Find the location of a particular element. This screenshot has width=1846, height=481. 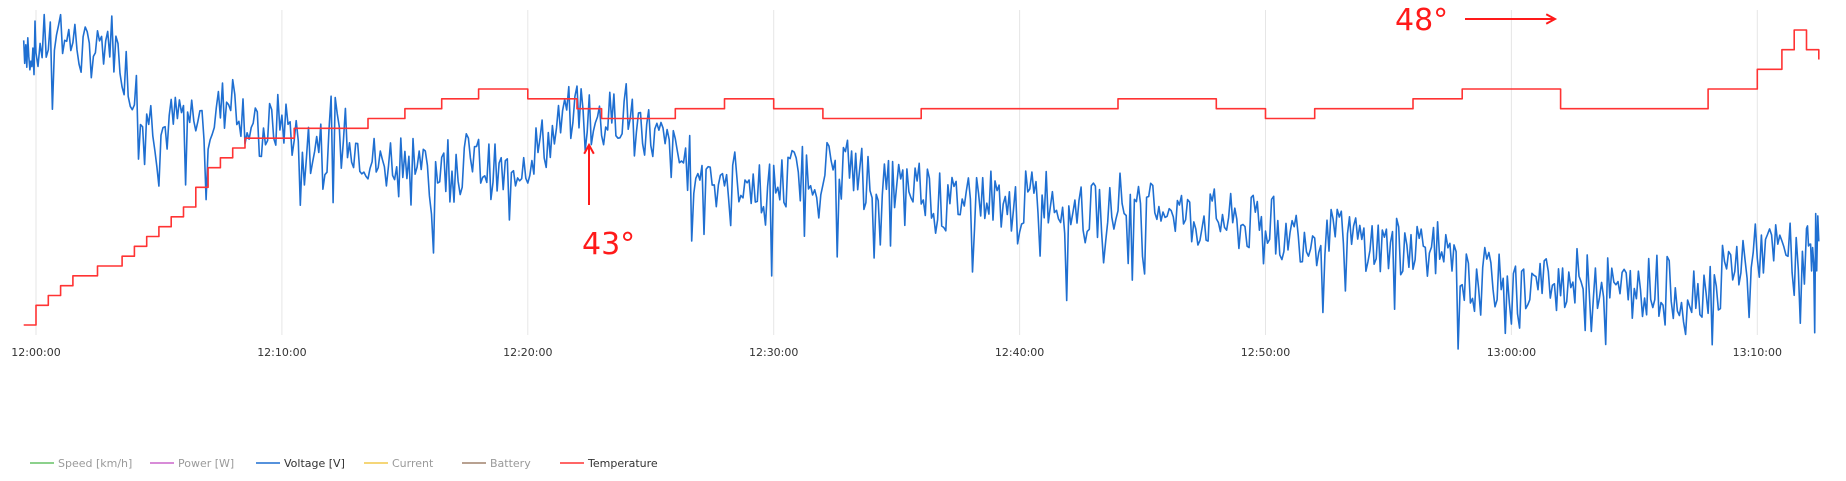

legend-item: Power [W] is located at coordinates (206, 463).